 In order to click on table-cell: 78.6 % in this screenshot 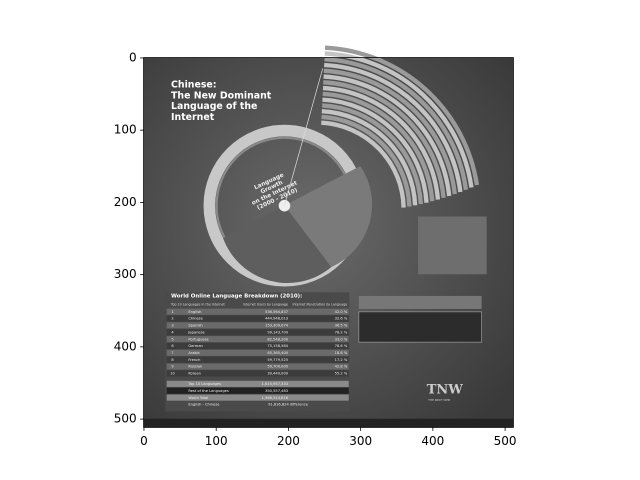, I will do `click(341, 346)`.